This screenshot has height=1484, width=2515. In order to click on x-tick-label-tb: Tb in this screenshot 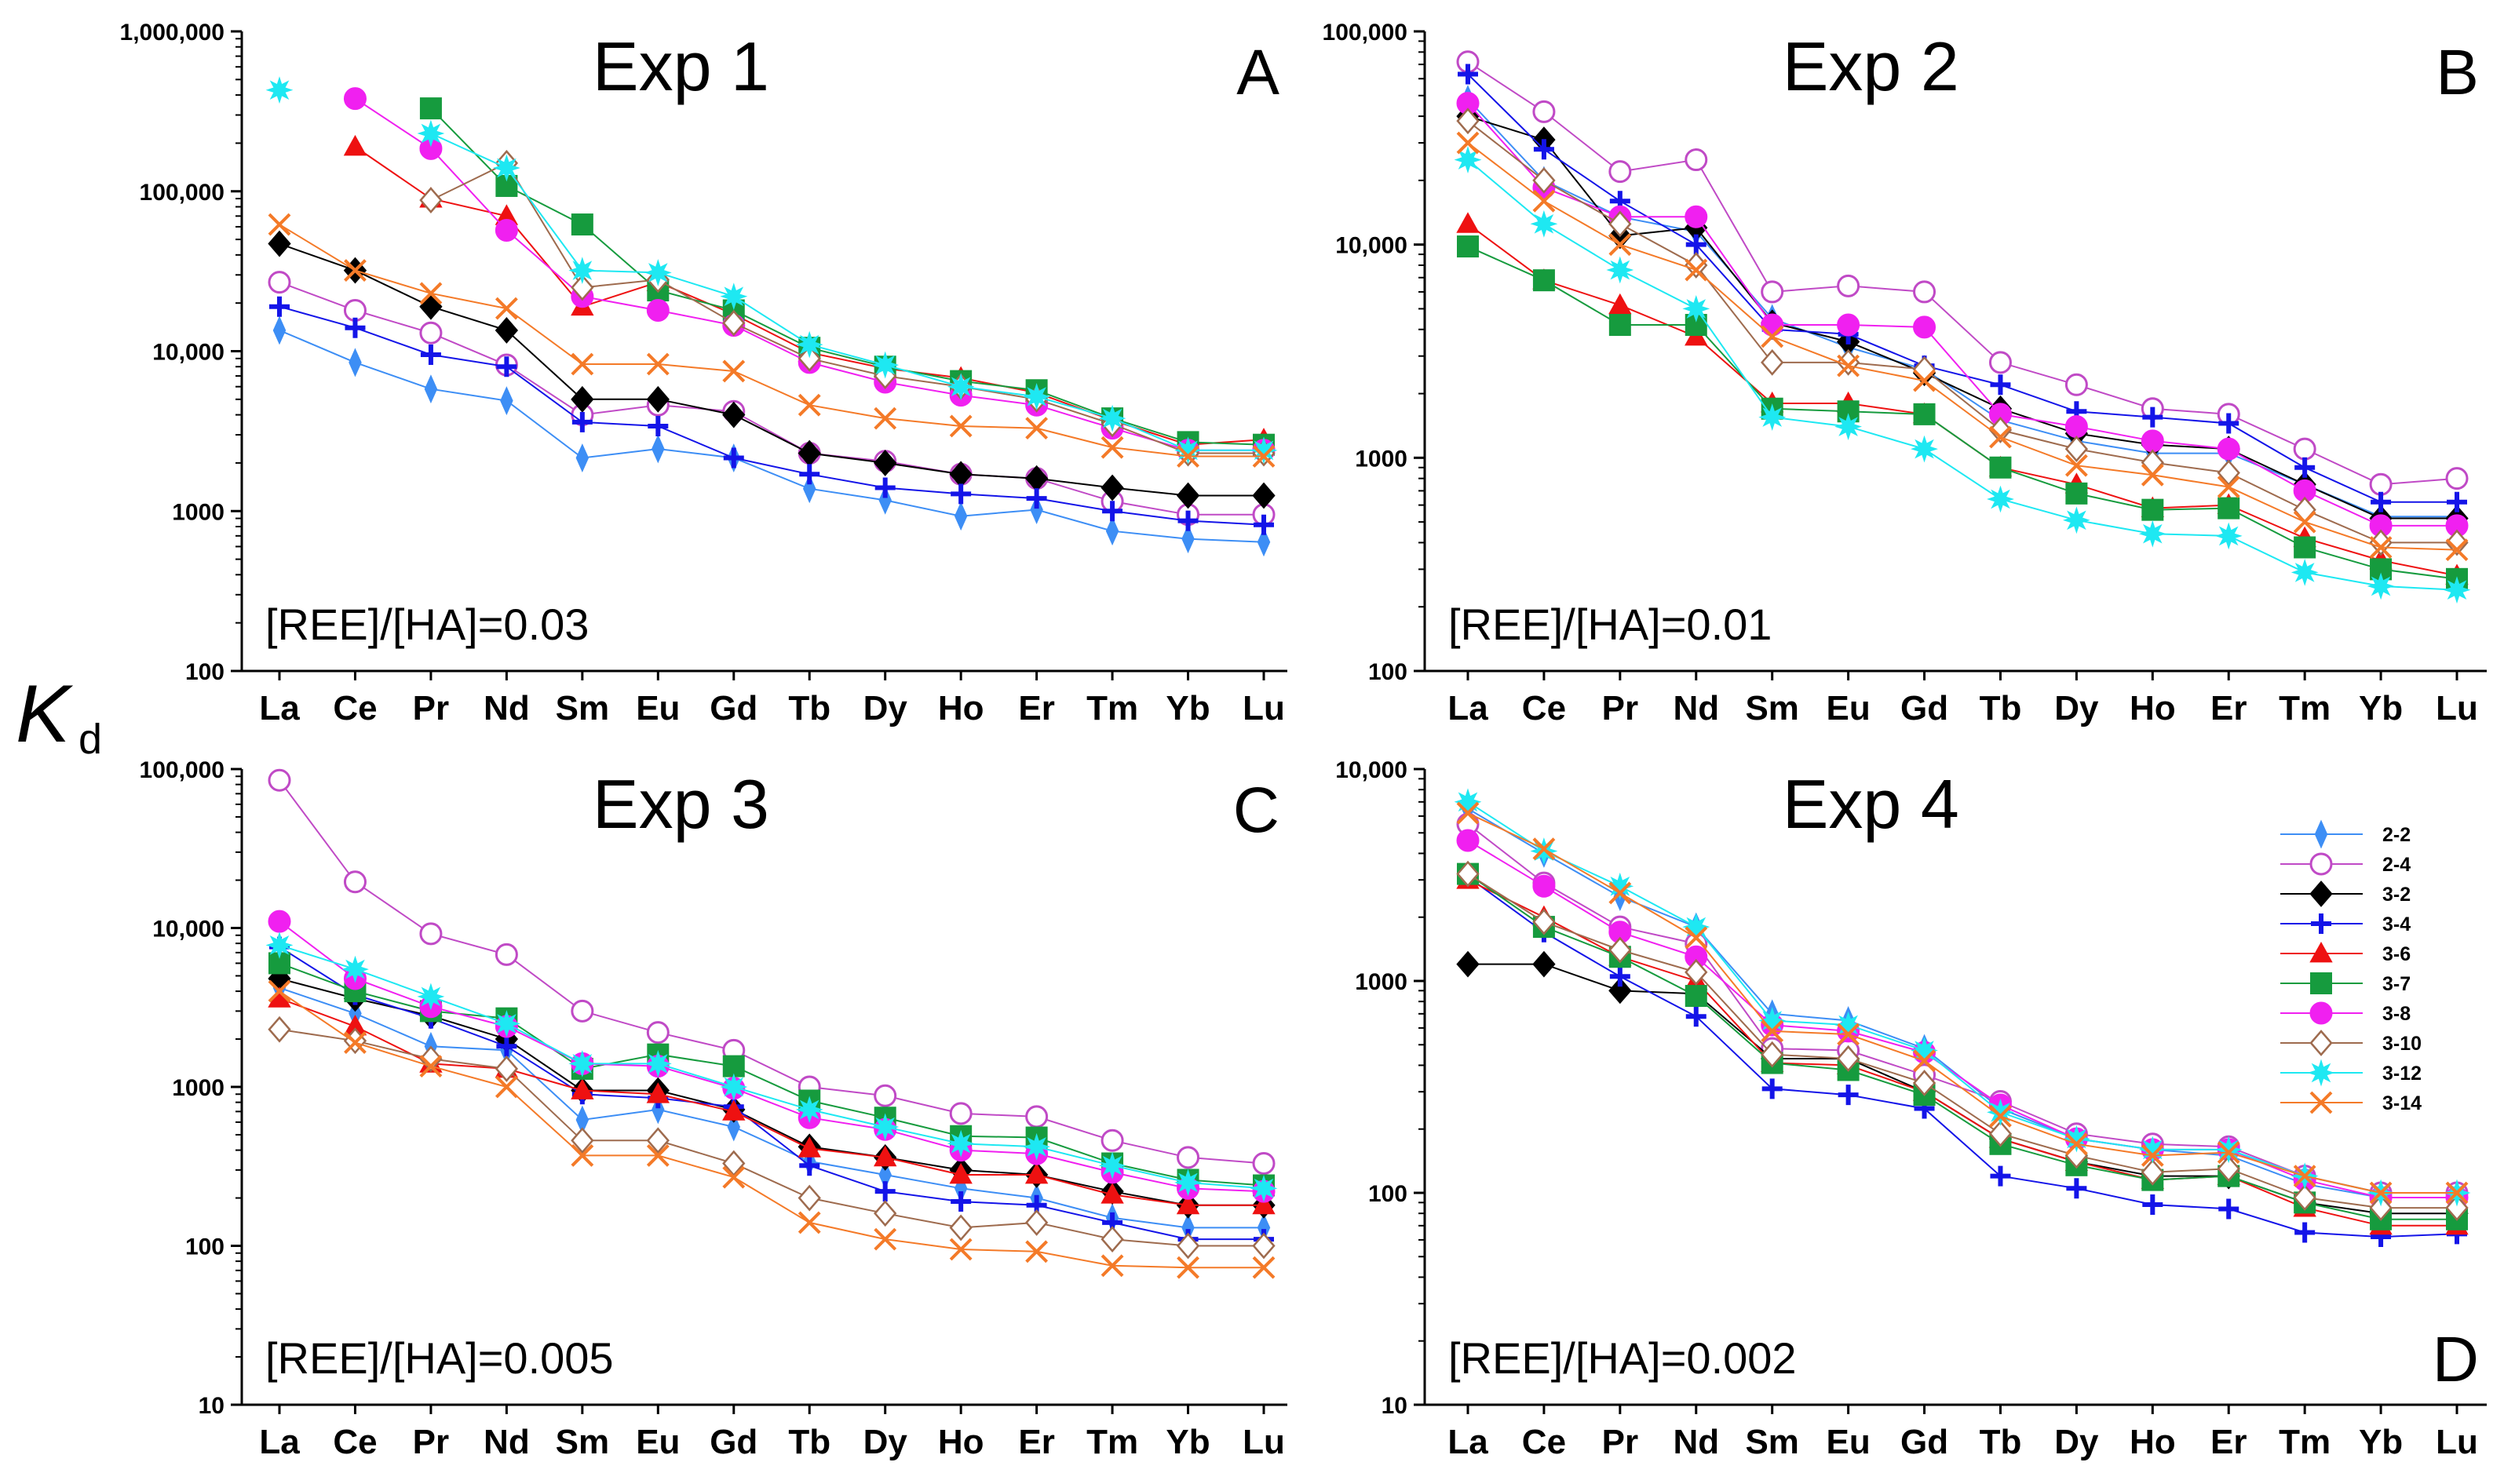, I will do `click(809, 708)`.